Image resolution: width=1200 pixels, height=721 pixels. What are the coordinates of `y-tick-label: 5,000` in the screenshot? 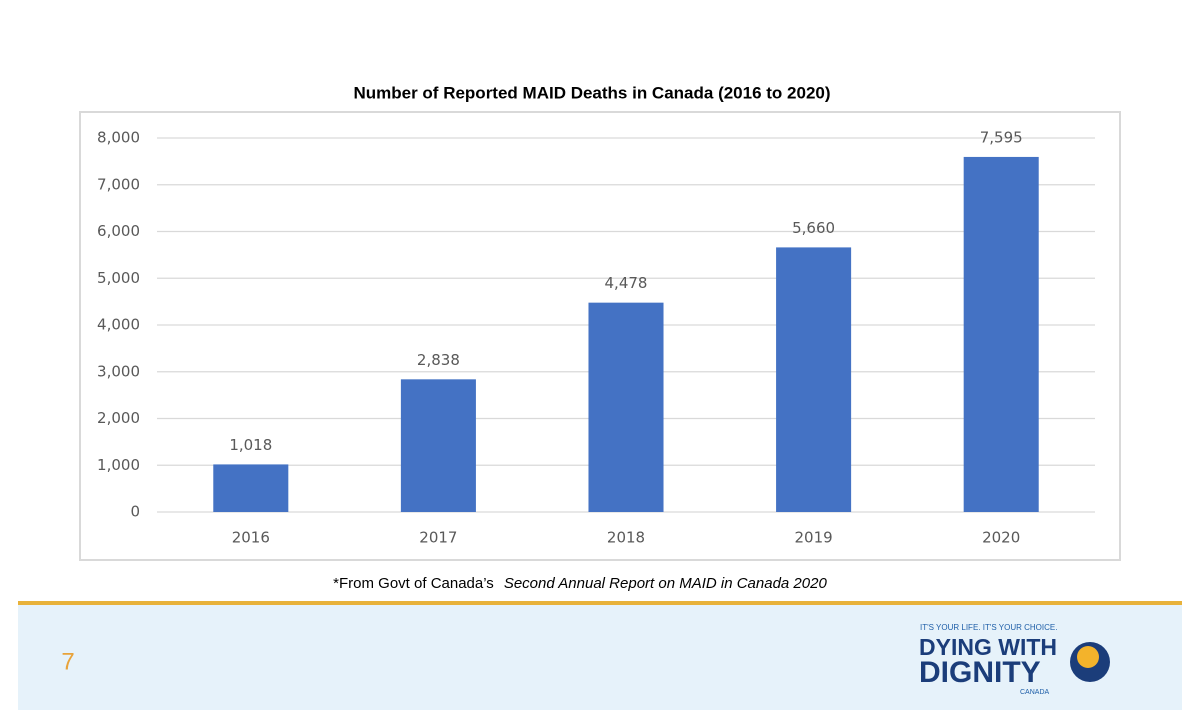 It's located at (118, 278).